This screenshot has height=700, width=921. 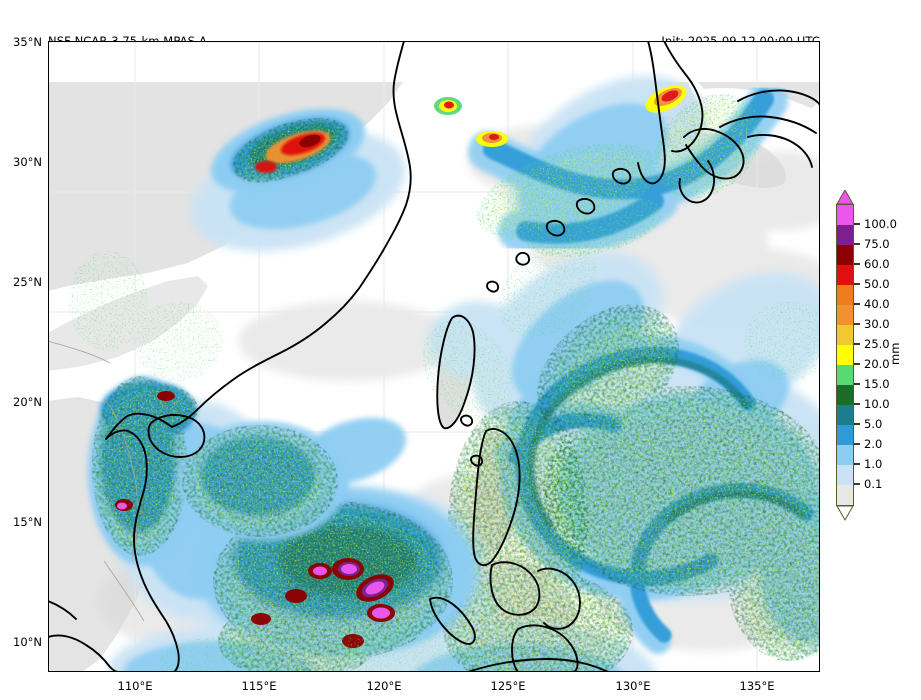 I want to click on colorbar-label-75.0: 75.0, so click(x=877, y=244).